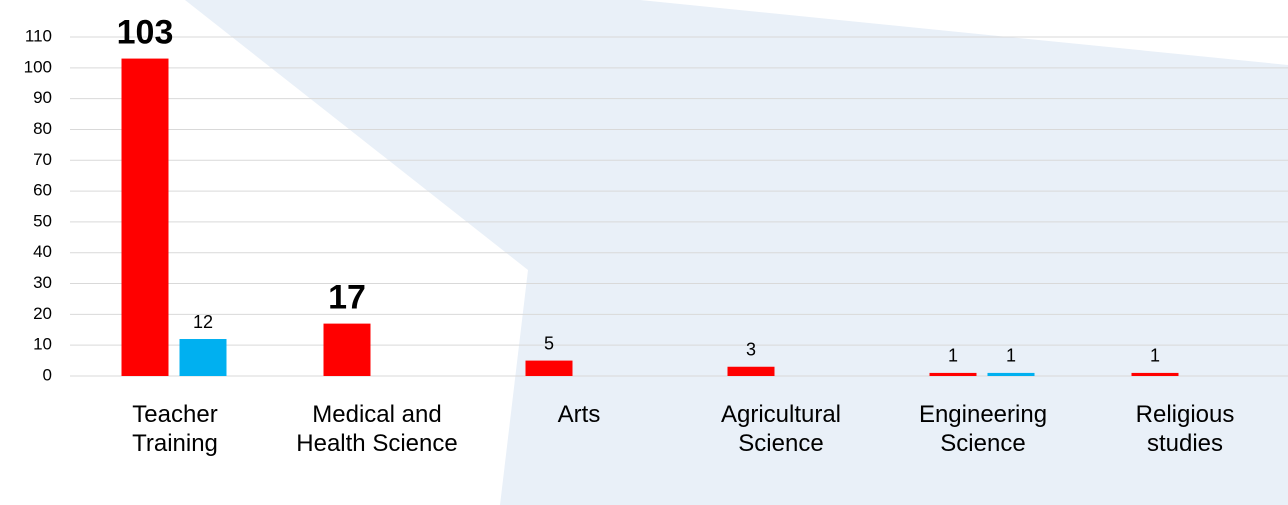  Describe the element at coordinates (203, 322) in the screenshot. I see `data-label: 12` at that location.